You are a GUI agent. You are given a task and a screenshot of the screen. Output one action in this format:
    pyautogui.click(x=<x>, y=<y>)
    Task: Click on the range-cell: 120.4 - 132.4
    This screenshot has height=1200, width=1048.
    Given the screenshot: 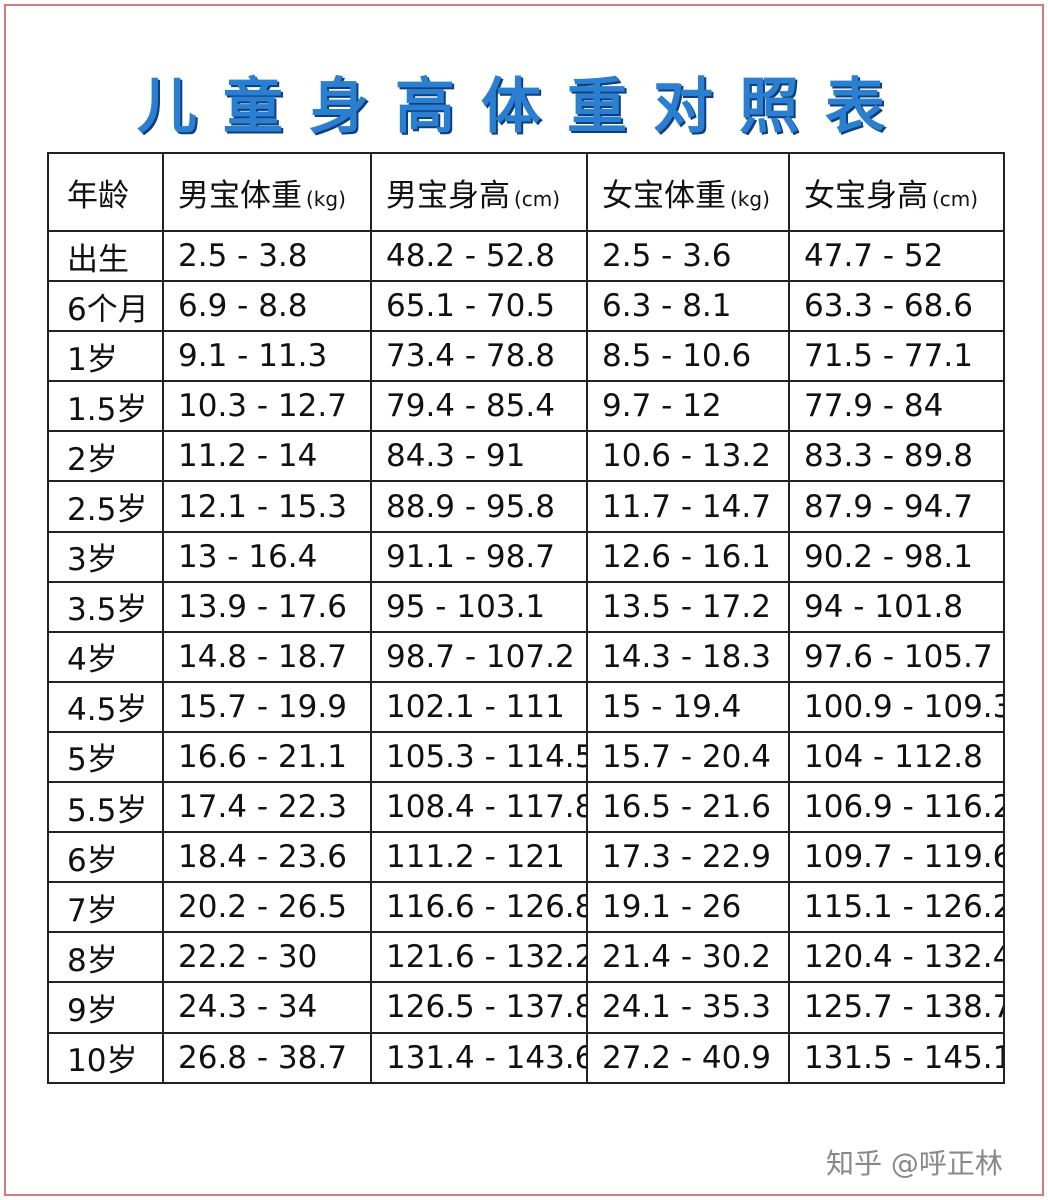 What is the action you would take?
    pyautogui.click(x=896, y=957)
    